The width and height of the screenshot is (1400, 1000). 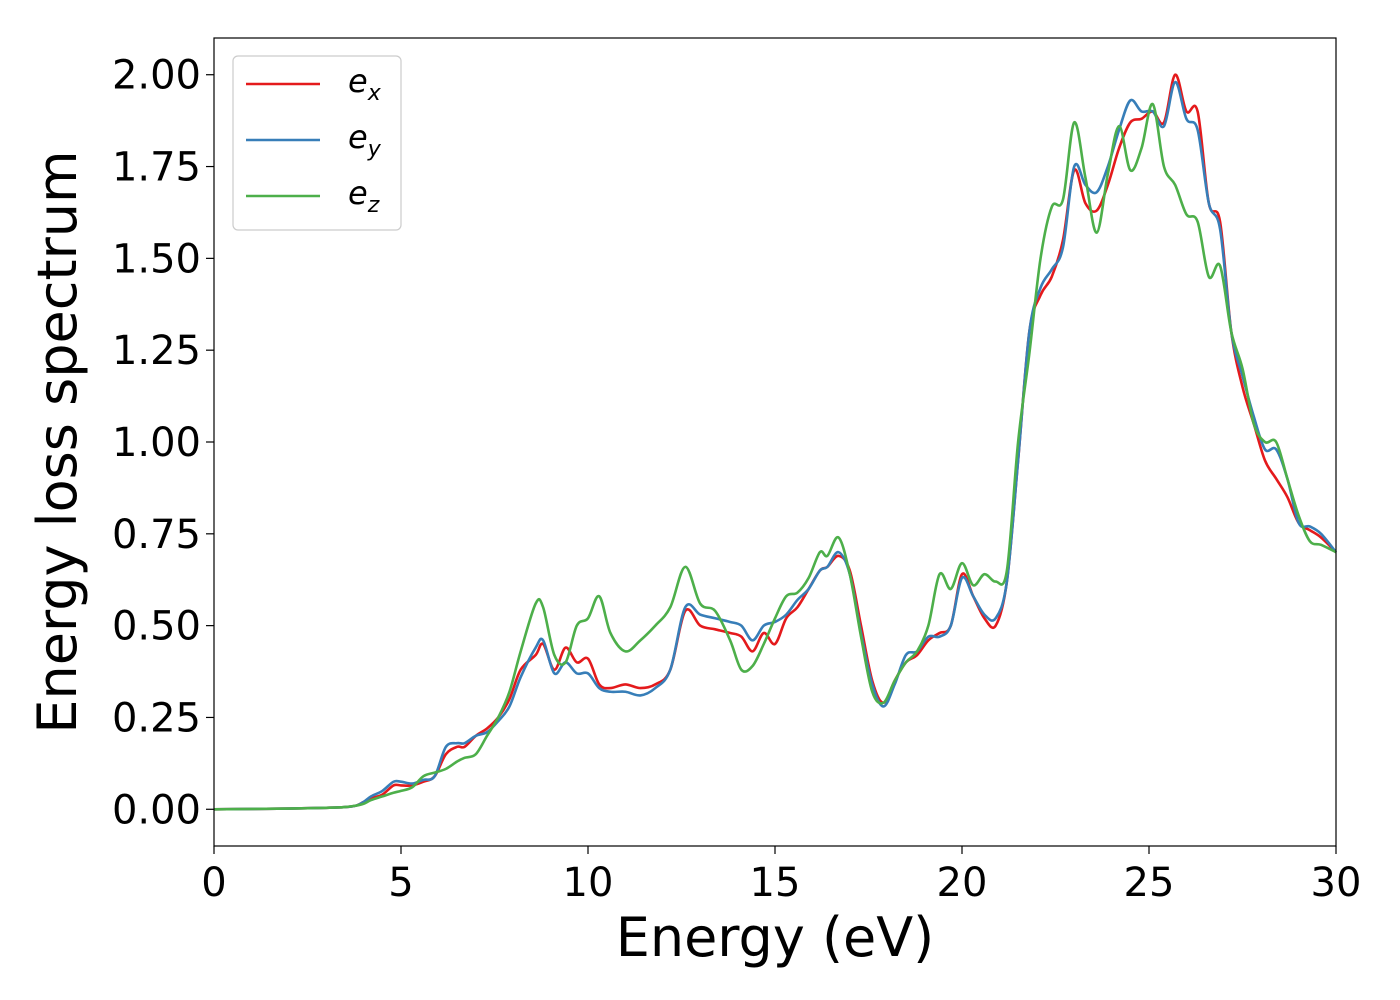 What do you see at coordinates (156, 351) in the screenshot?
I see `y-tick-label: 1.25` at bounding box center [156, 351].